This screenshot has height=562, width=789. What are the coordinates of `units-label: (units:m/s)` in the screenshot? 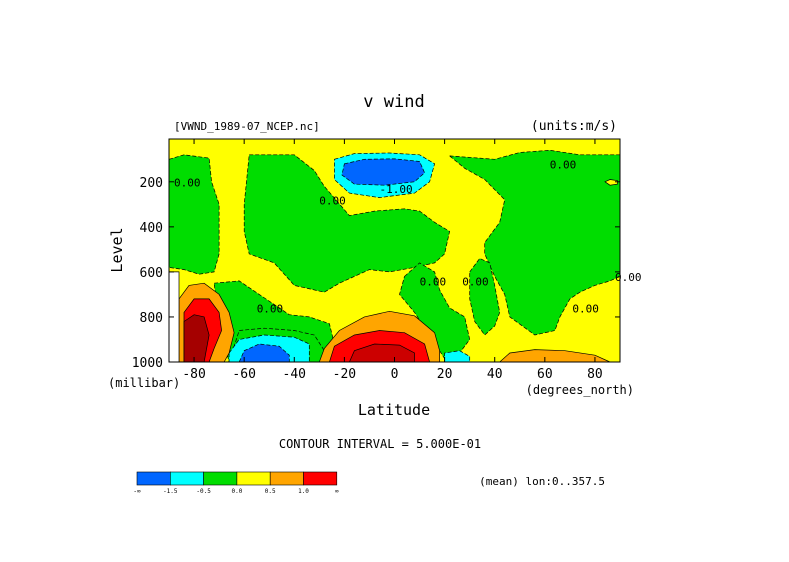 It's located at (574, 126).